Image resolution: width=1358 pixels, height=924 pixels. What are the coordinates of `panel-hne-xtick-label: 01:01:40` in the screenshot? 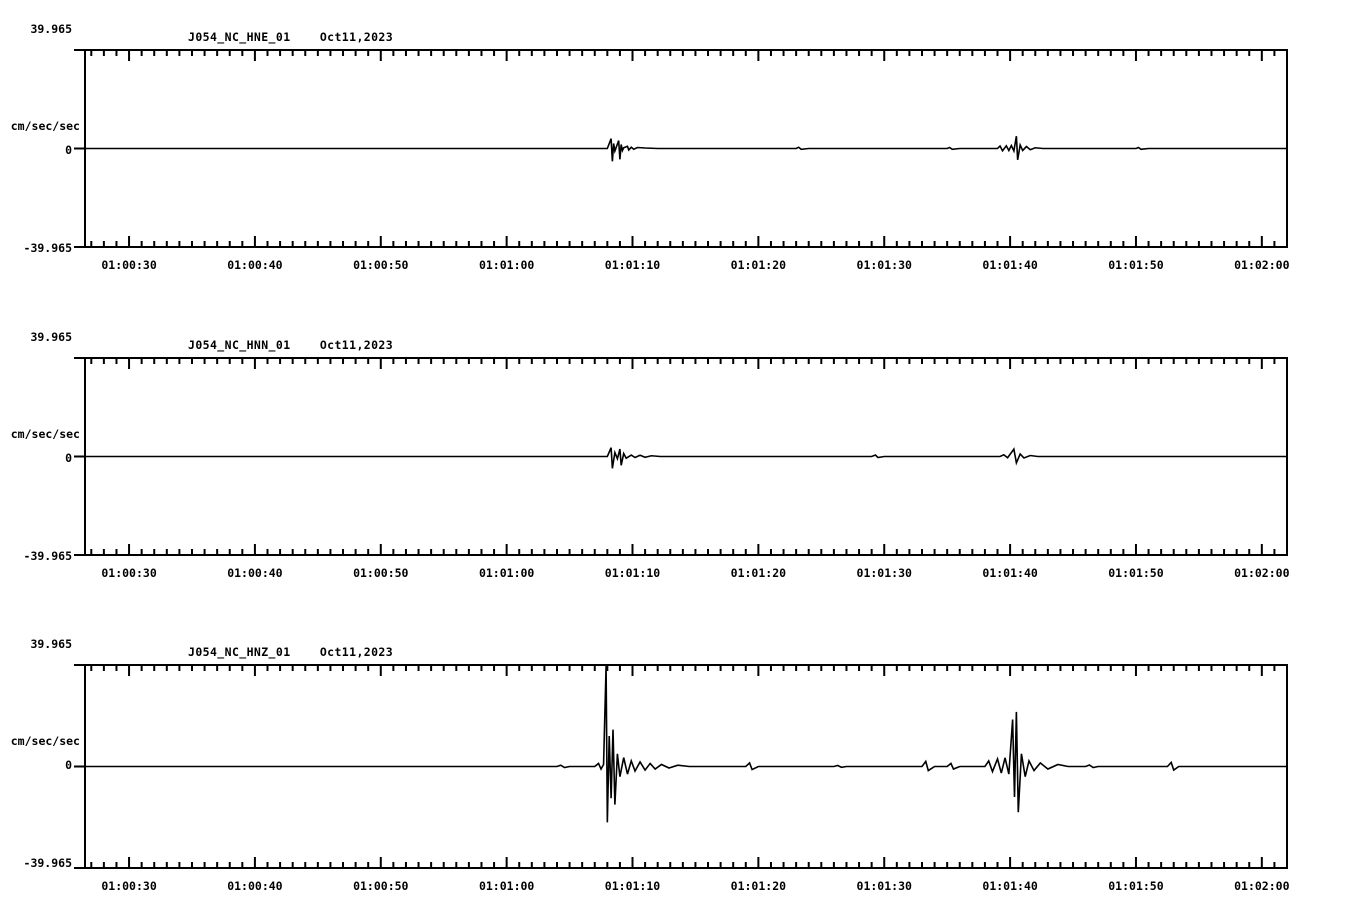 It's located at (1010, 265).